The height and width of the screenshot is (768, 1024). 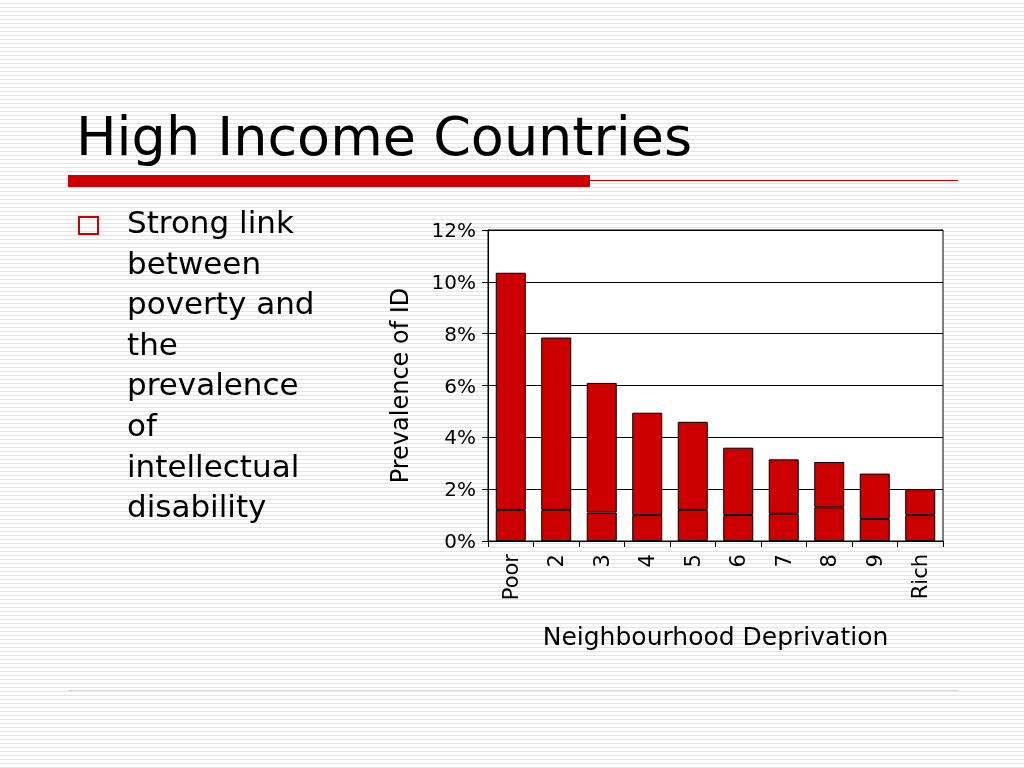 What do you see at coordinates (783, 561) in the screenshot?
I see `x-tick-label: 7` at bounding box center [783, 561].